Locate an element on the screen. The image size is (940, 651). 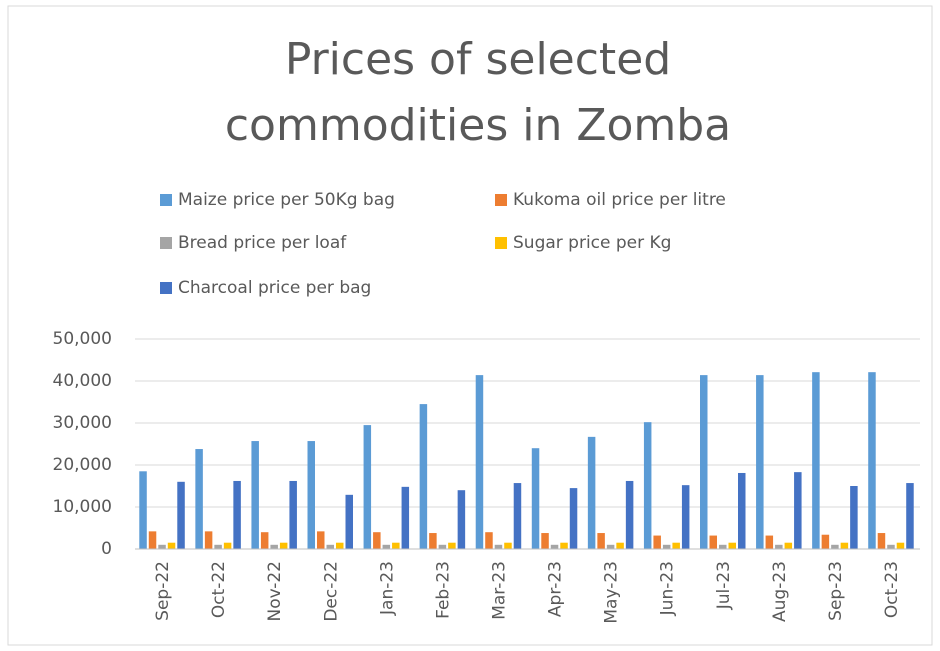
chart-title: commodities in Zomba is located at coordinates (478, 125).